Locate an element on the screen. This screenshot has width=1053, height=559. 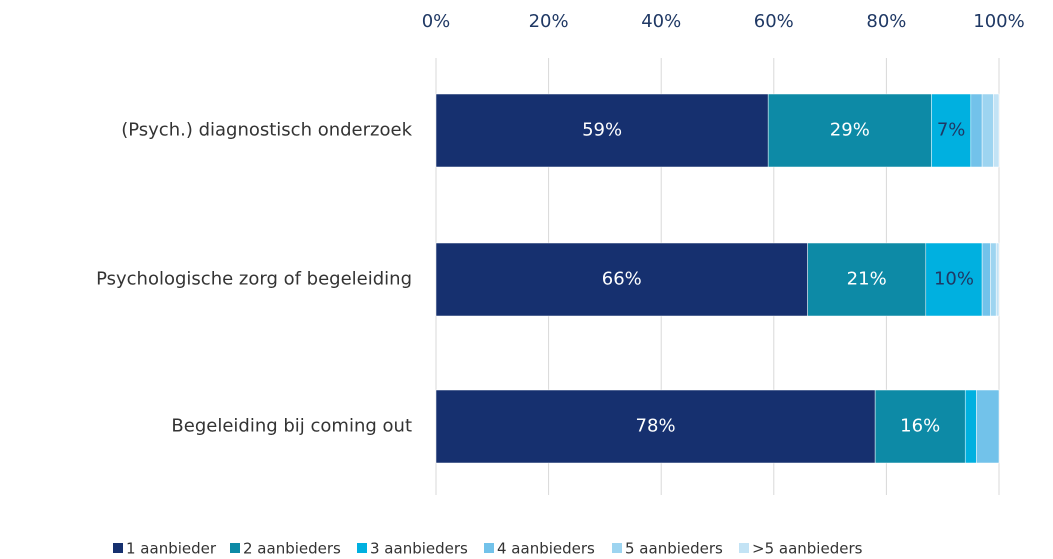
x-tick-label: 80% is located at coordinates (886, 21).